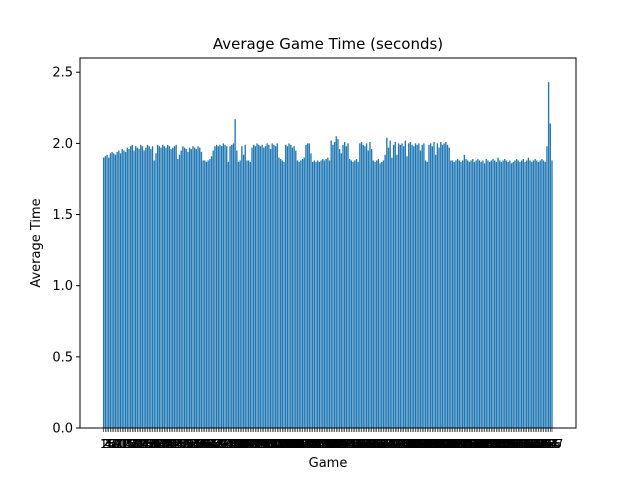  I want to click on x-tick-label: 266, so click(550, 444).